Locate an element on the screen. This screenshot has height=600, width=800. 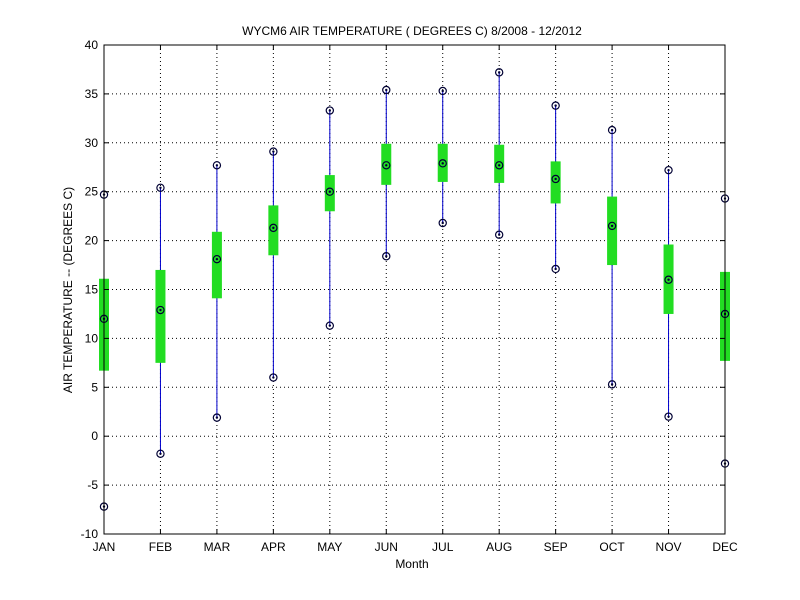
x-tick-label: AUG is located at coordinates (499, 547).